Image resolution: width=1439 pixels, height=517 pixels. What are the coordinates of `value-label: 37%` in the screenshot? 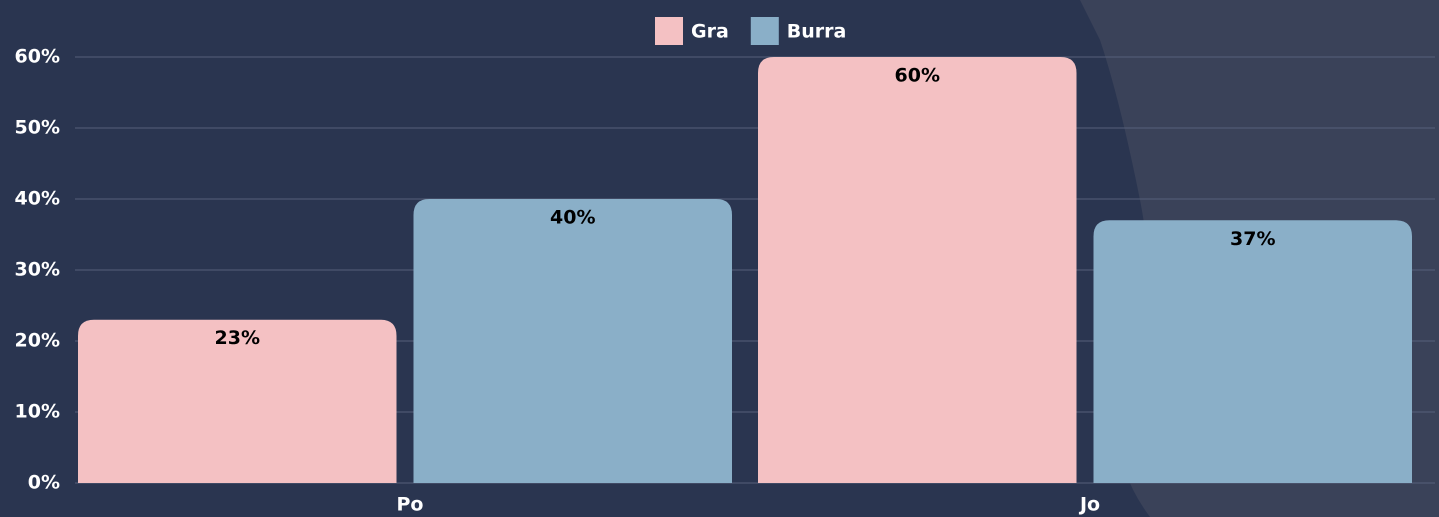 It's located at (1252, 239).